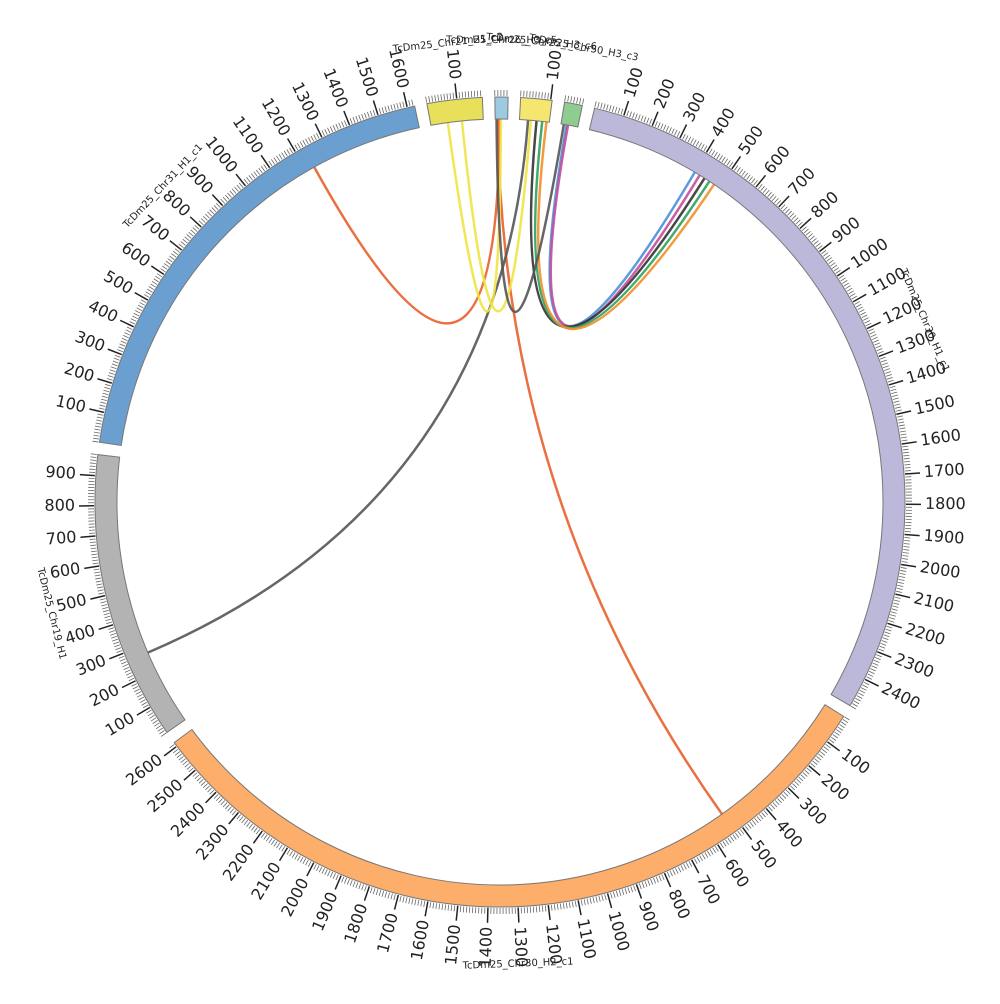 The image size is (1000, 1004). I want to click on tick-label: 400, so click(723, 122).